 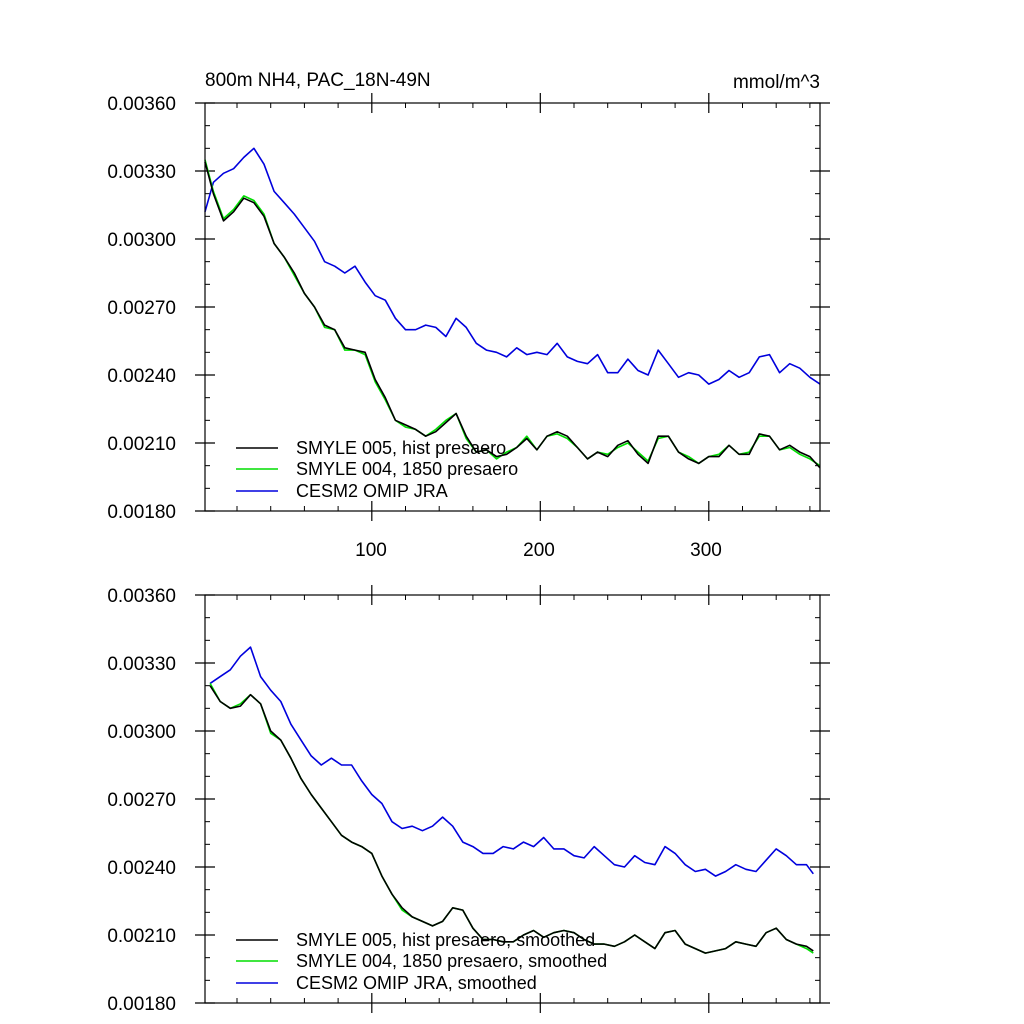 What do you see at coordinates (512, 266) in the screenshot?
I see `series-line-cesm2-omip-jra` at bounding box center [512, 266].